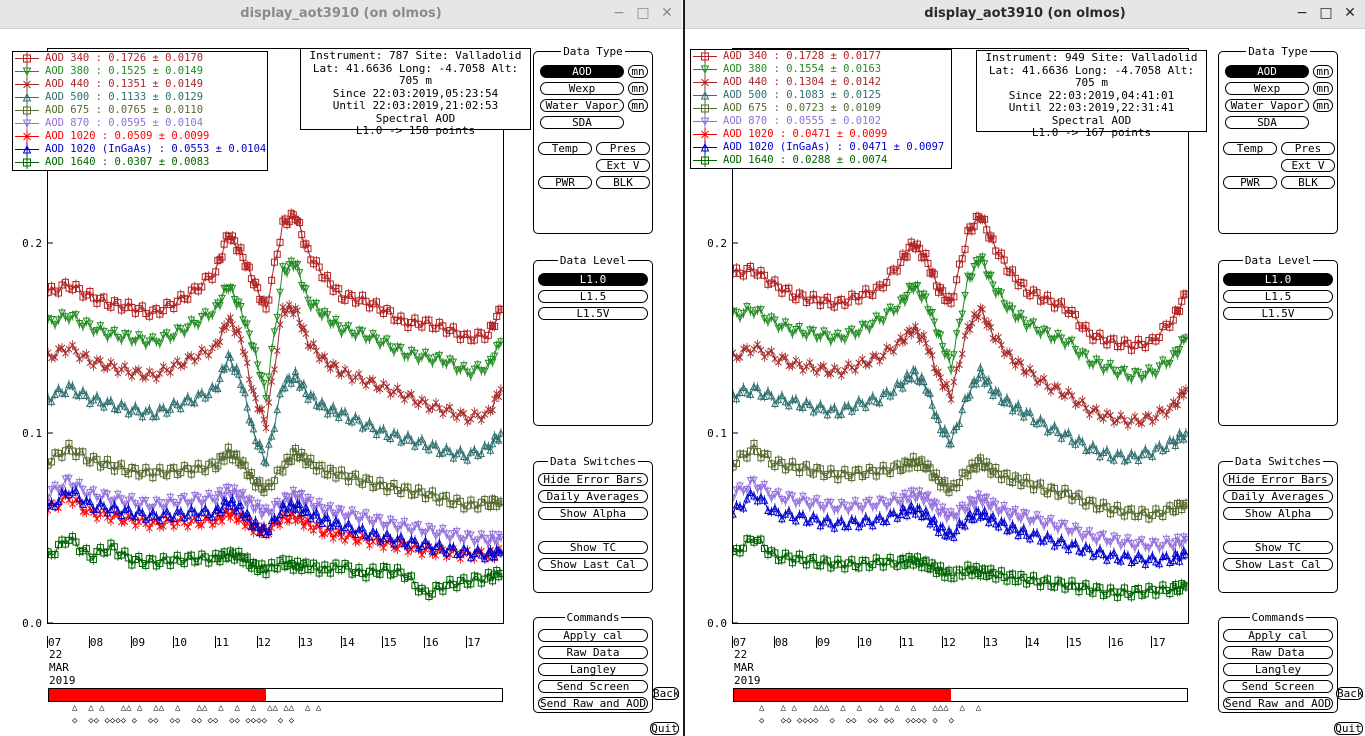 The height and width of the screenshot is (736, 1365). Describe the element at coordinates (593, 279) in the screenshot. I see `level-l10-button: L1.0` at that location.